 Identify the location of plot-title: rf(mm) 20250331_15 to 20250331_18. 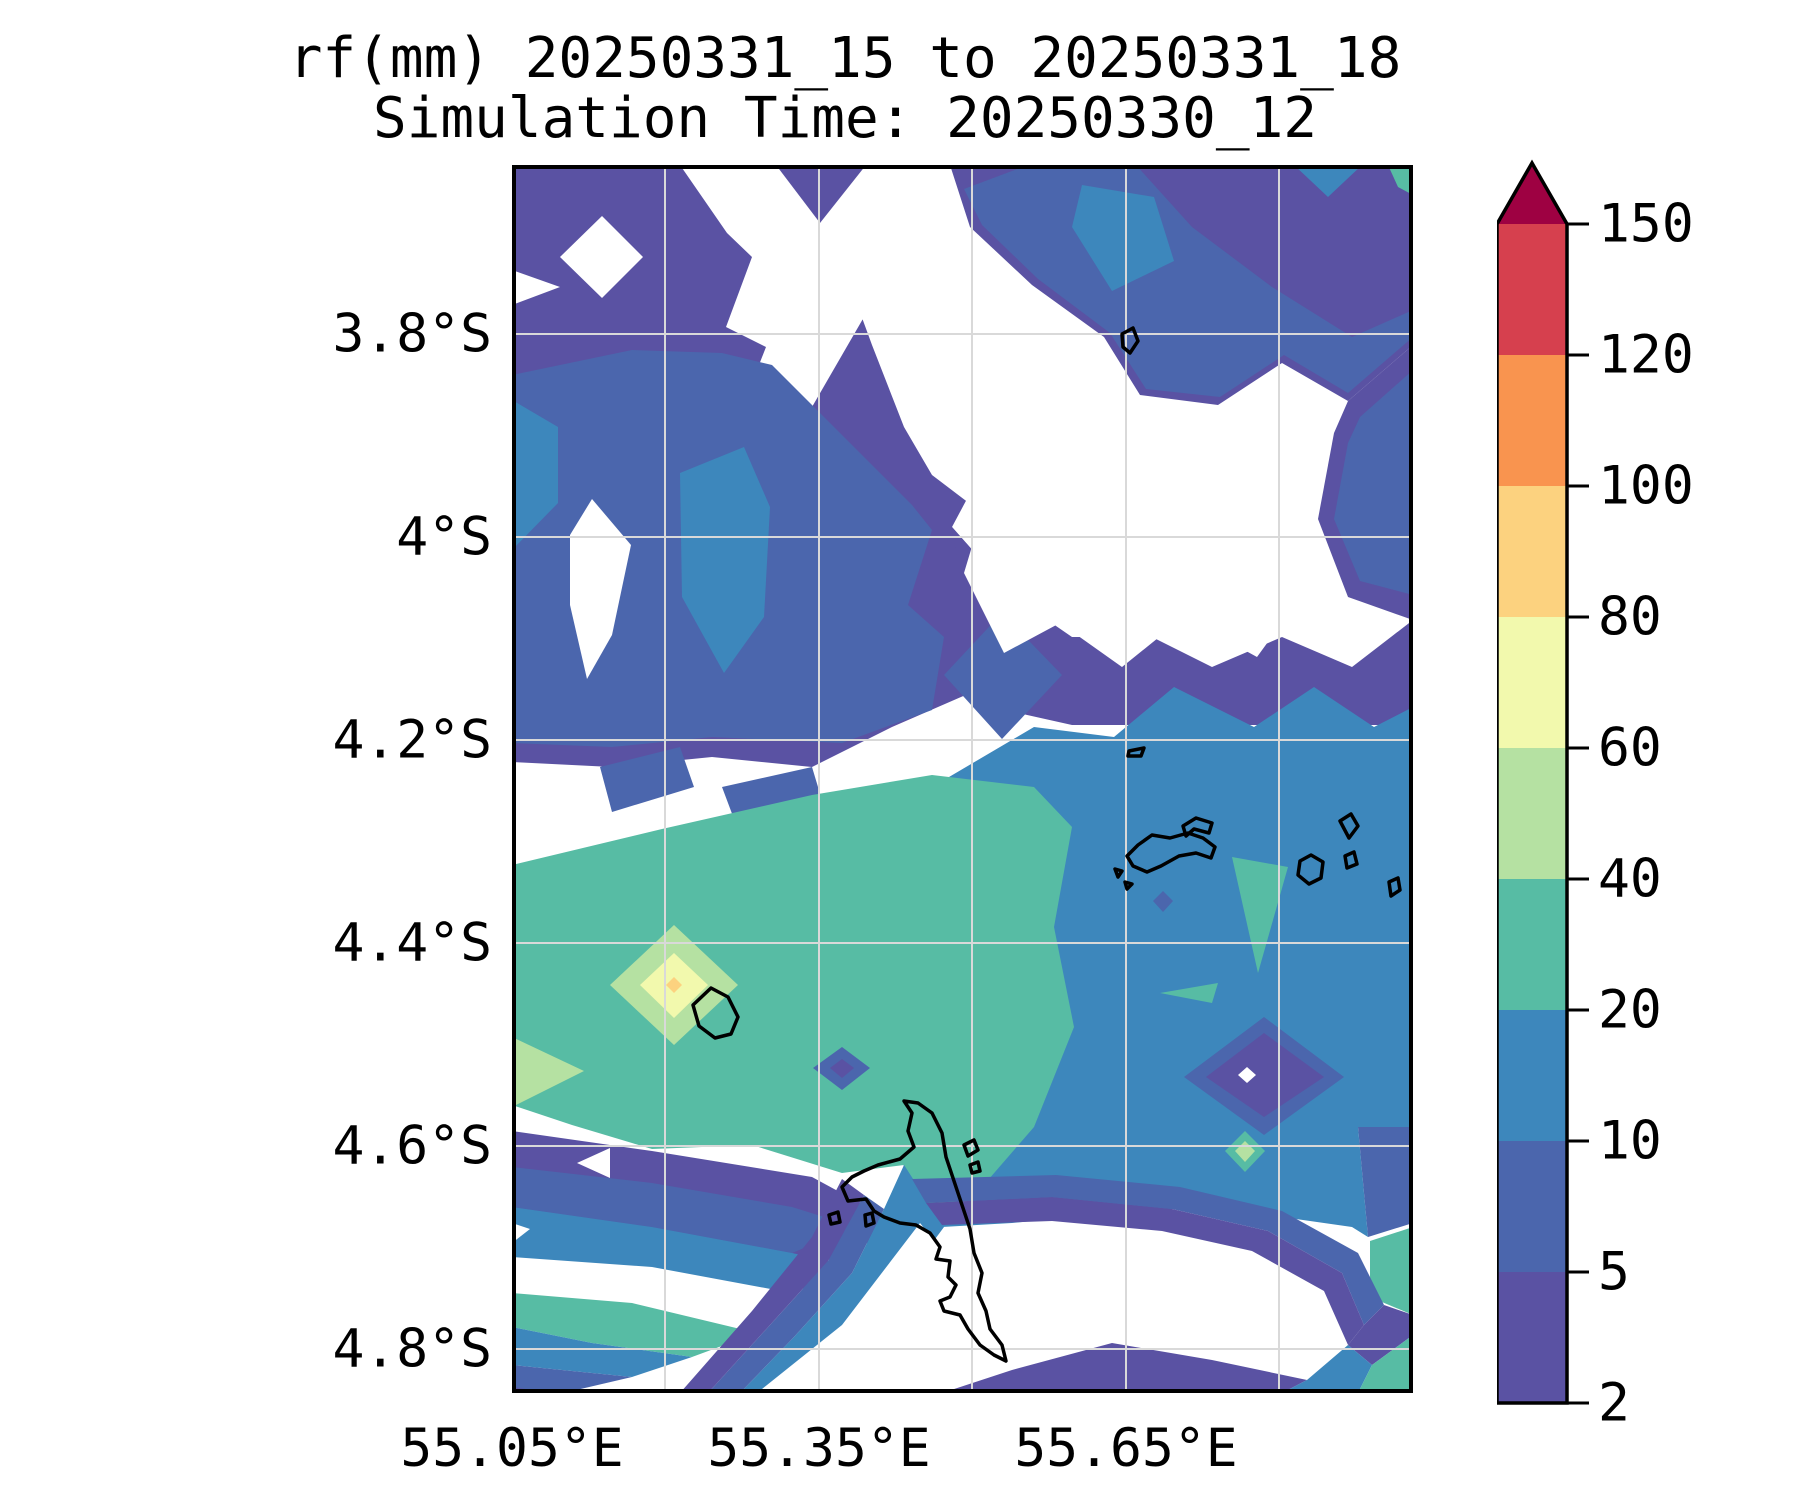
(845, 58).